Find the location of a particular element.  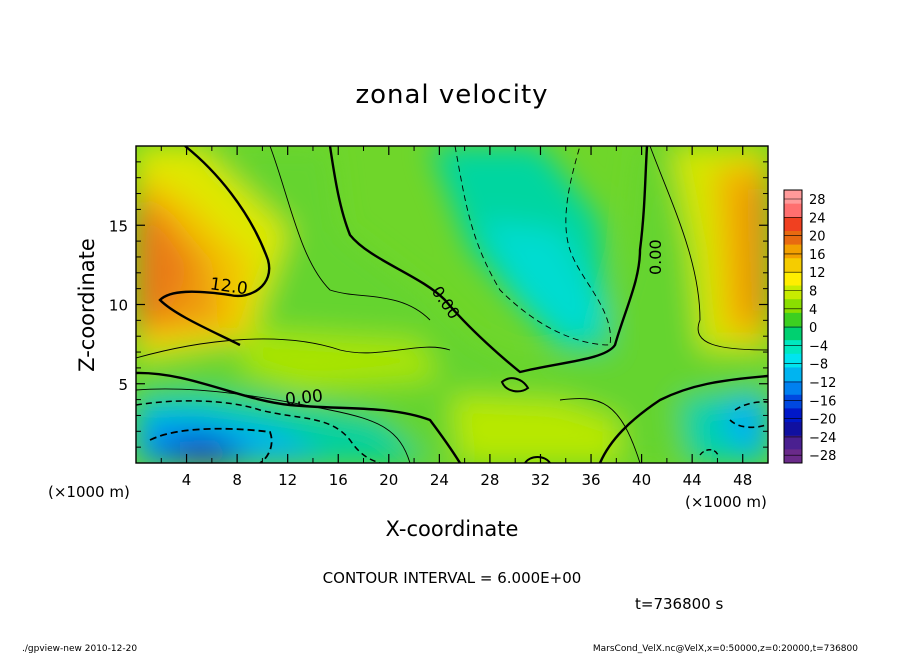

y-tick-label: 15 is located at coordinates (118, 226).